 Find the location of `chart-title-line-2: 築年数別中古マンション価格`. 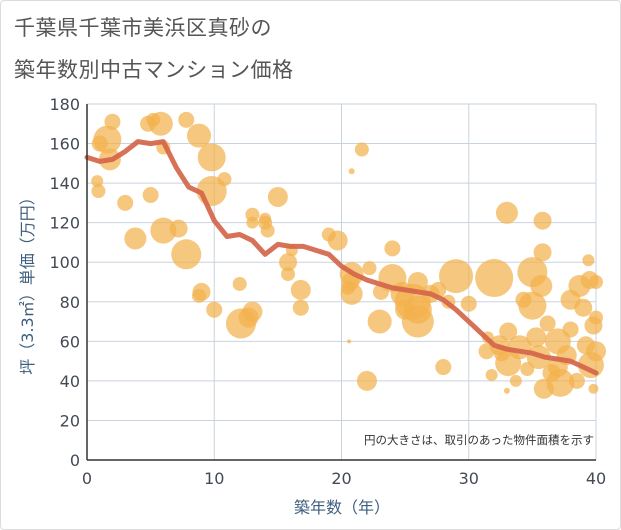

chart-title-line-2: 築年数別中古マンション価格 is located at coordinates (154, 70).